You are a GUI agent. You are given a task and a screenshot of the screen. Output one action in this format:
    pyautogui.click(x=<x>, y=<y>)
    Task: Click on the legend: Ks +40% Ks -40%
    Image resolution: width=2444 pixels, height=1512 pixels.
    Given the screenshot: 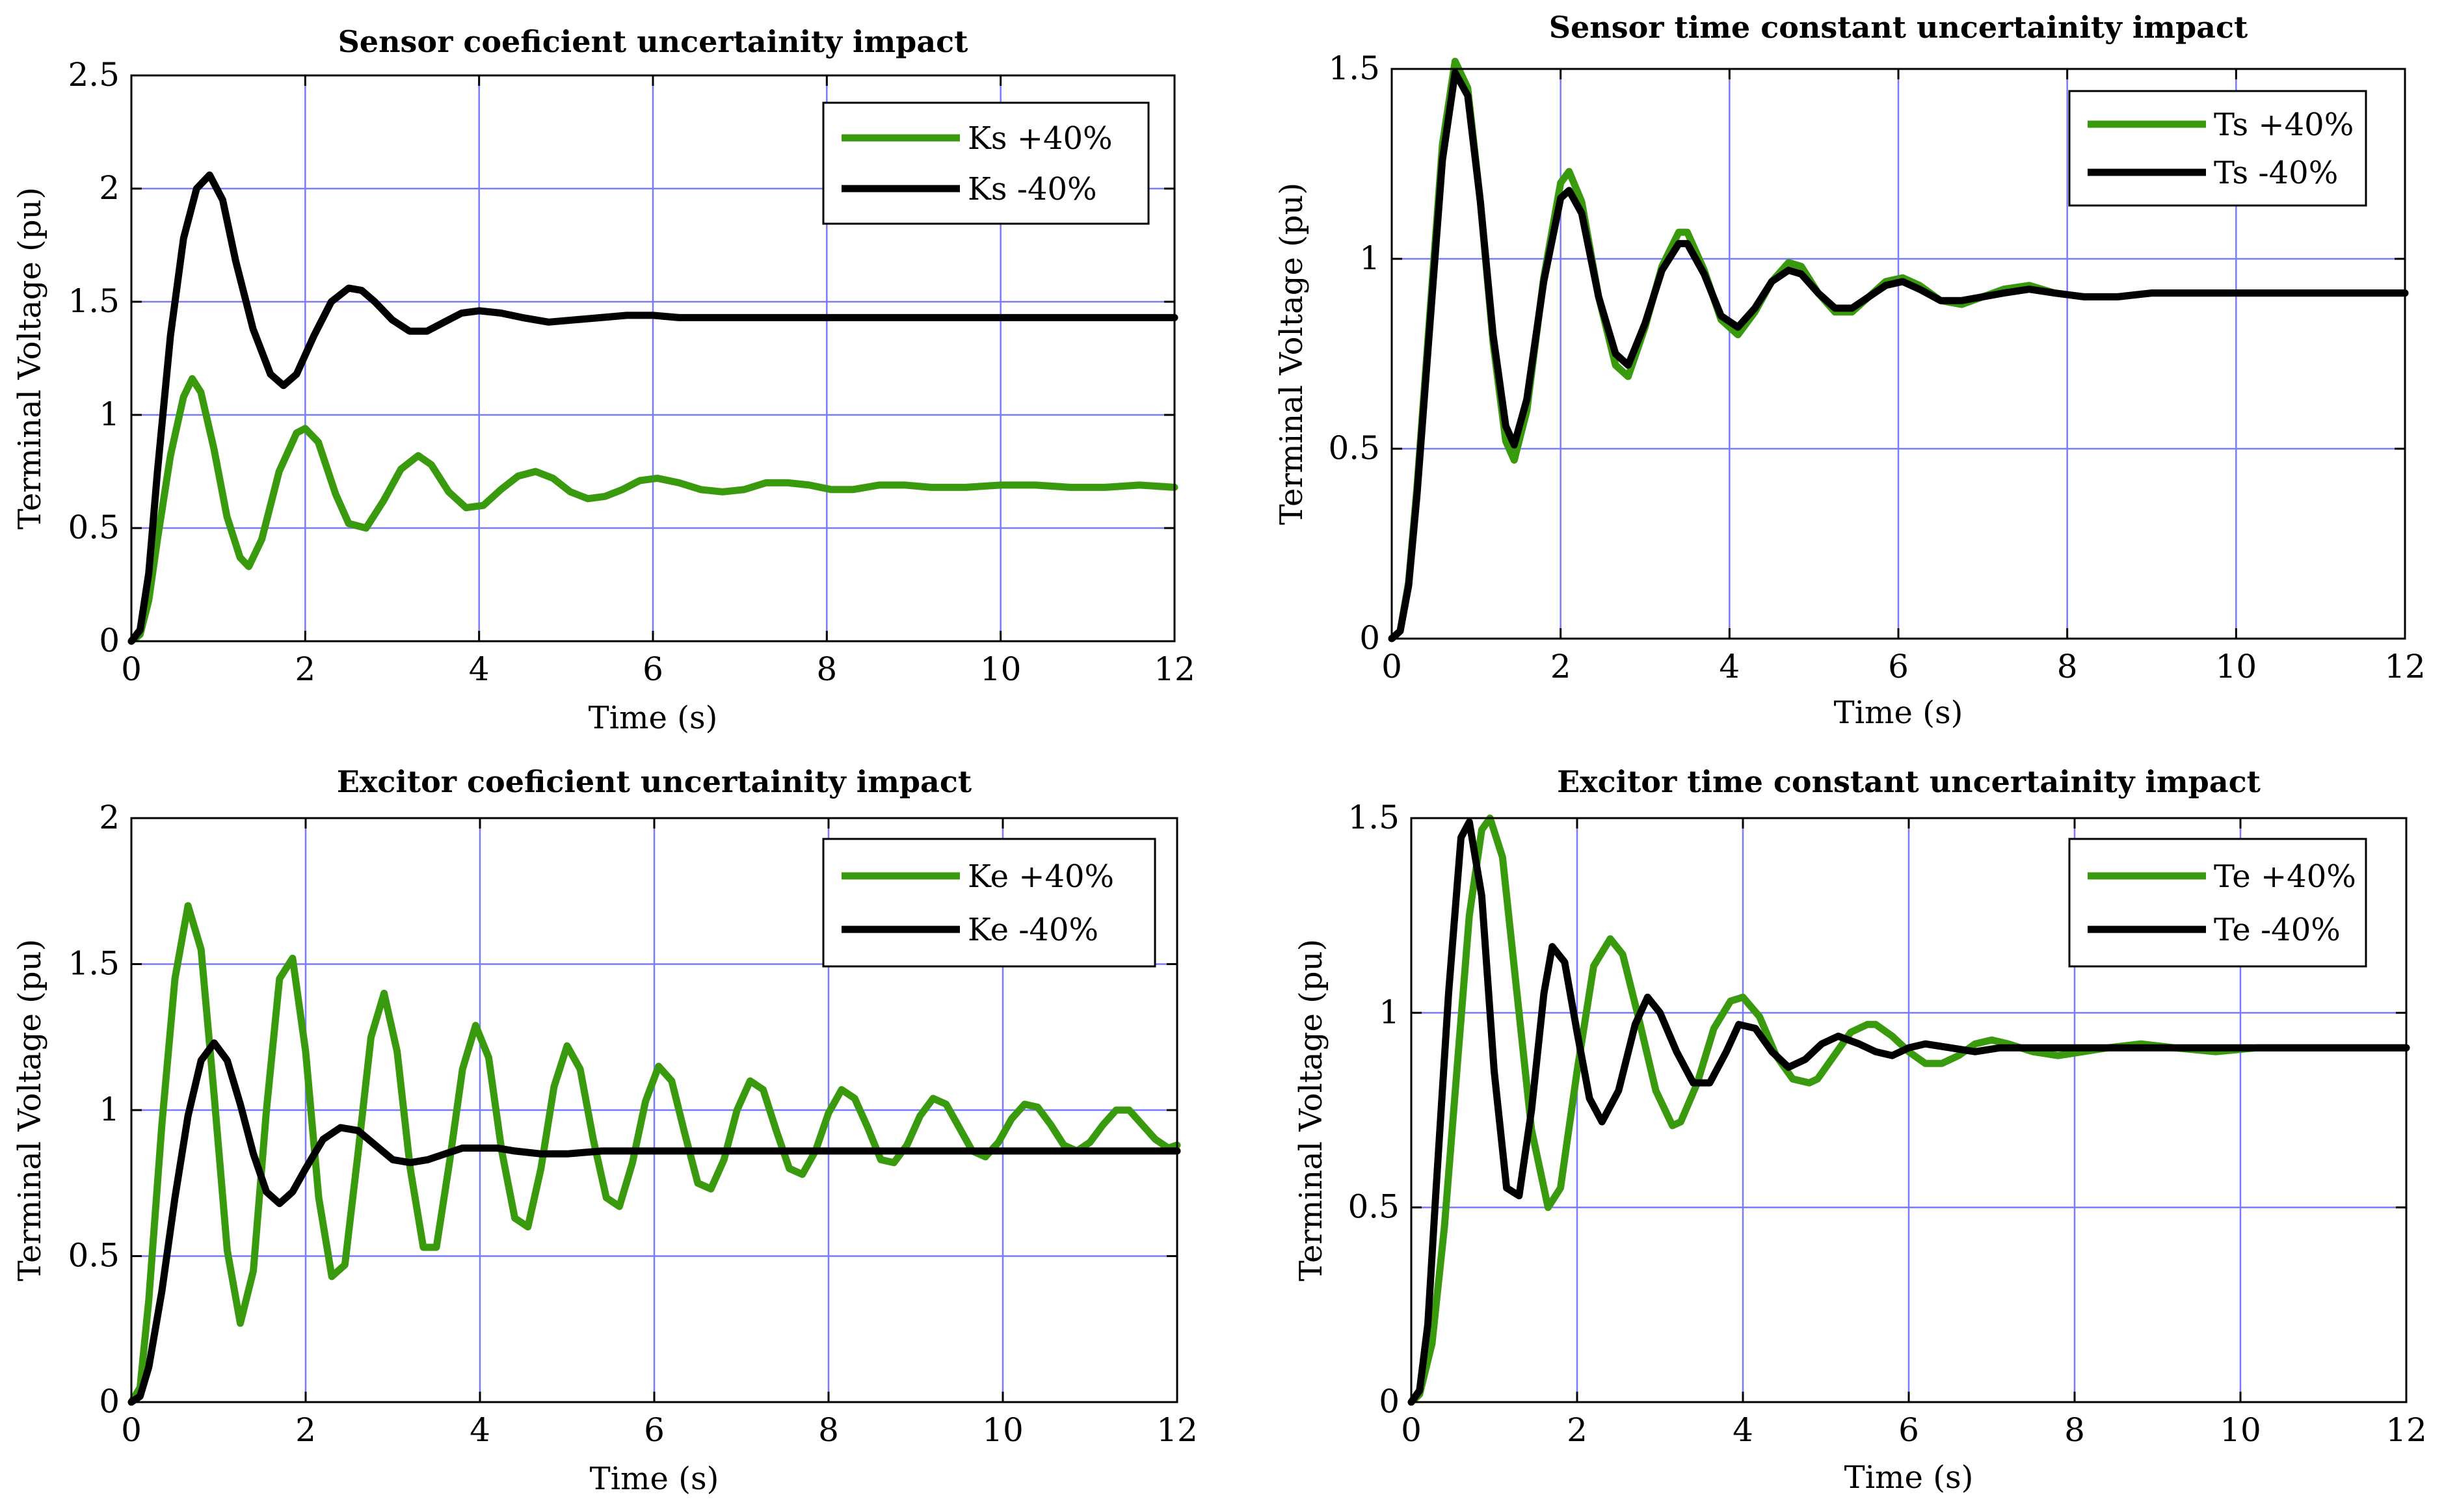 What is the action you would take?
    pyautogui.click(x=986, y=163)
    